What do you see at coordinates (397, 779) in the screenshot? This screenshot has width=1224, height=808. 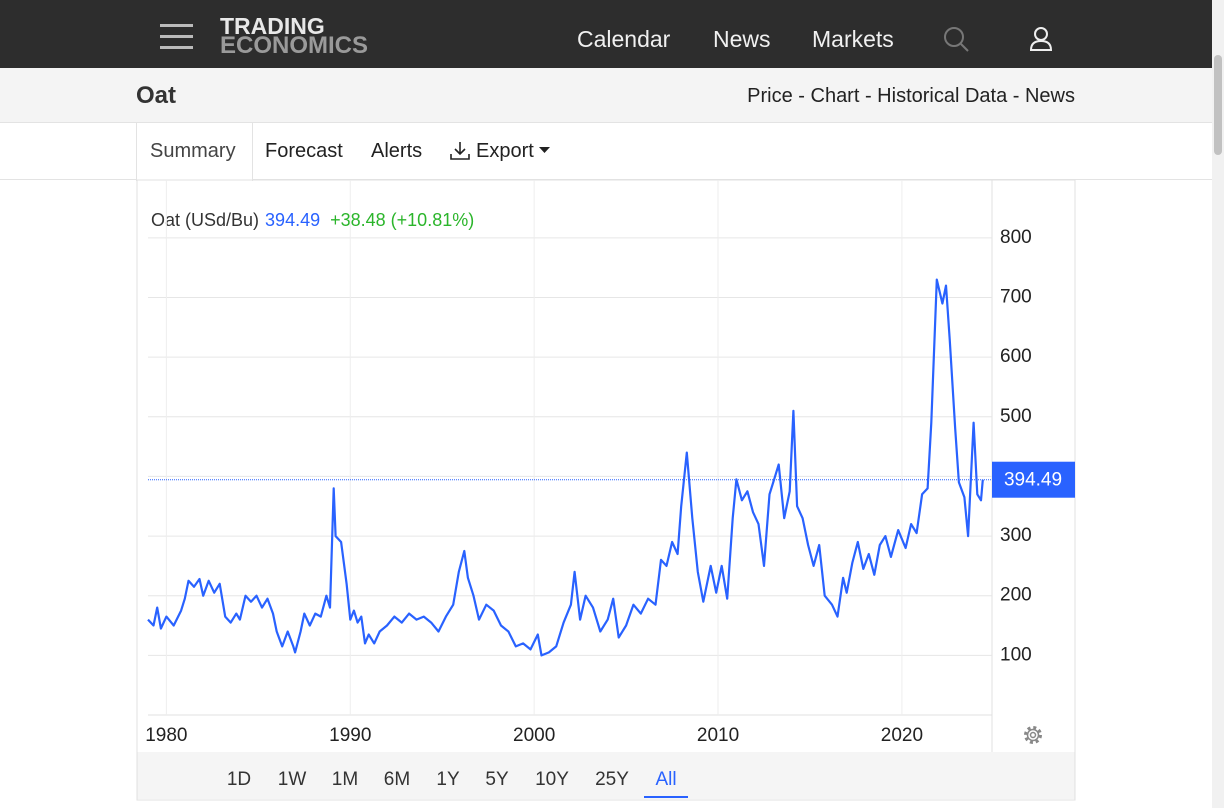 I see `range-button: 6M` at bounding box center [397, 779].